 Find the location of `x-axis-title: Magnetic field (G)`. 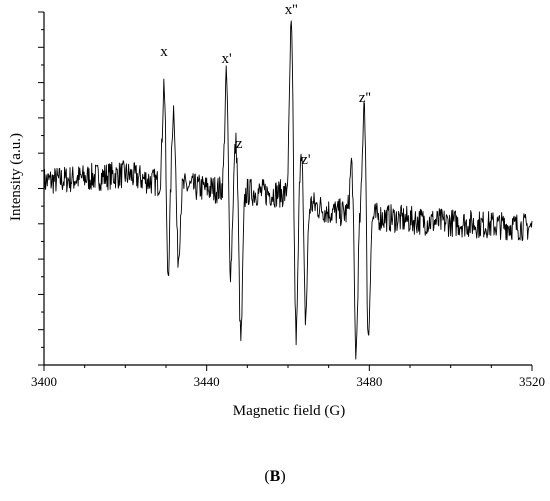

x-axis-title: Magnetic field (G) is located at coordinates (289, 411).